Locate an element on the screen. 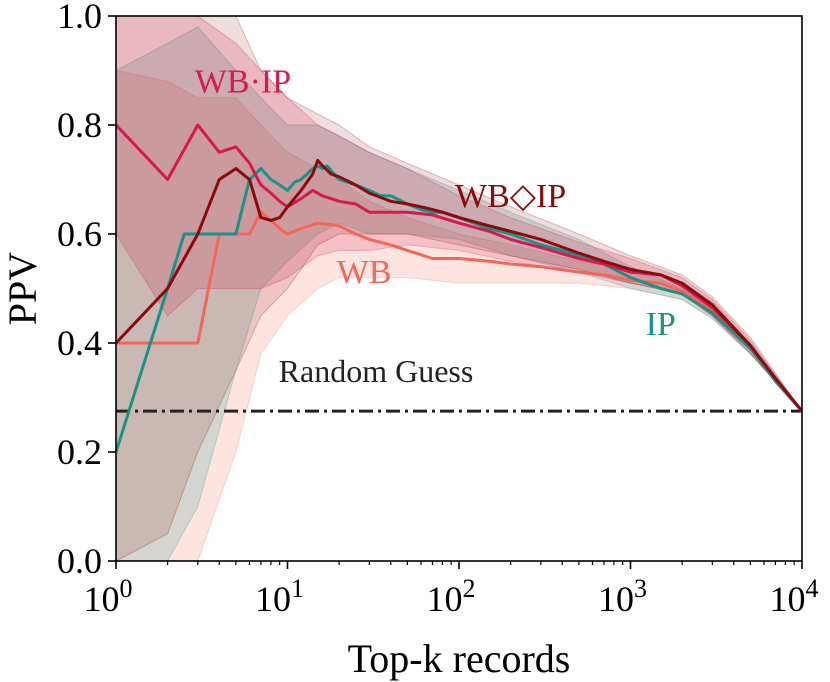 The image size is (830, 682). x-tick-label: 10³ is located at coordinates (622, 596).